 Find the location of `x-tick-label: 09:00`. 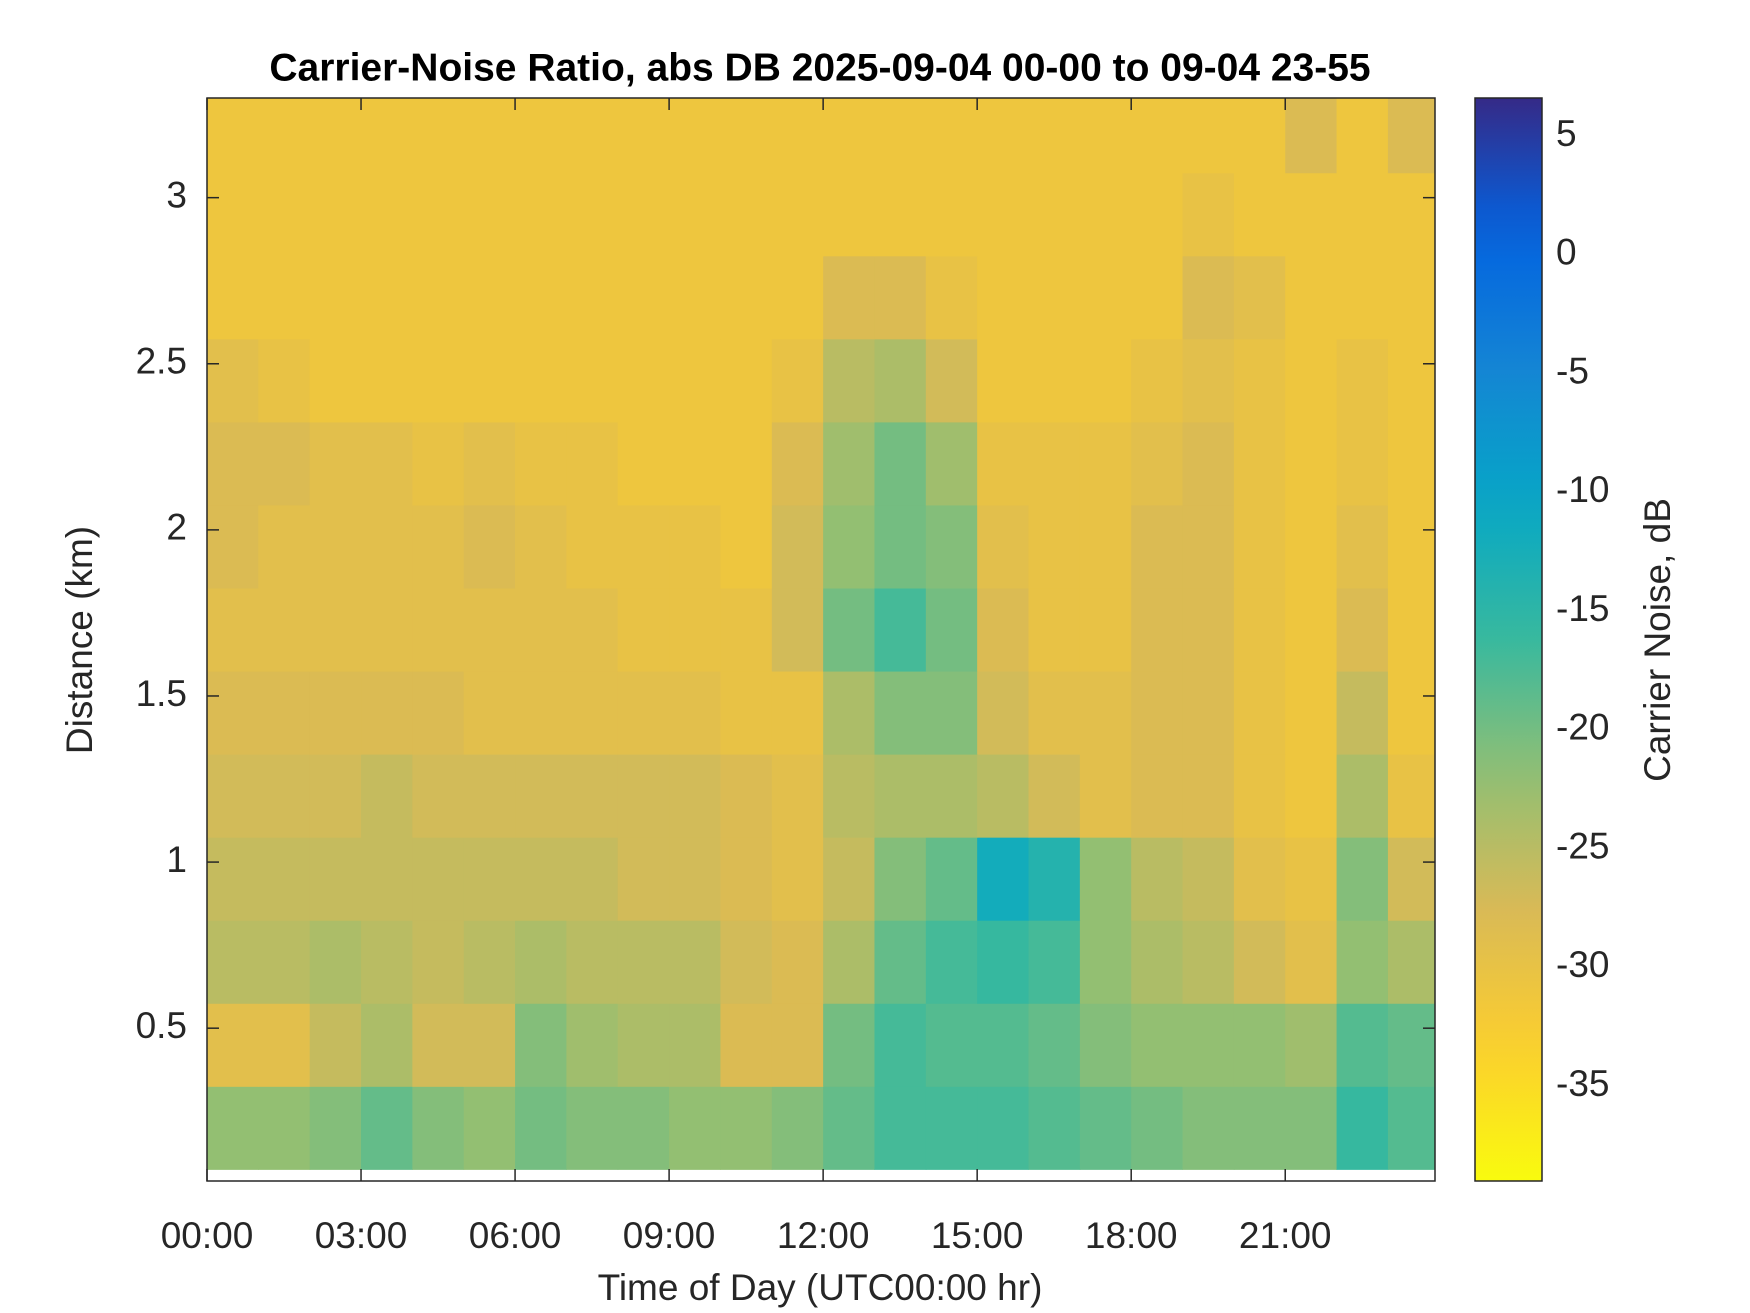

x-tick-label: 09:00 is located at coordinates (669, 1235).